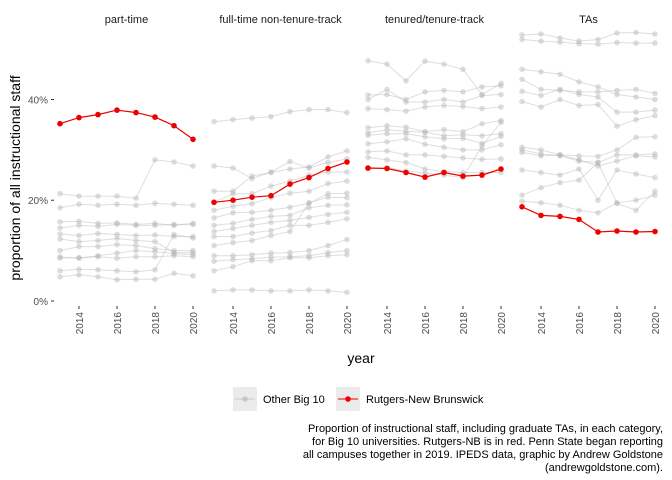 The image size is (672, 480). Describe the element at coordinates (128, 174) in the screenshot. I see `panel-1: part-time 2014 2016 2018 2020` at that location.